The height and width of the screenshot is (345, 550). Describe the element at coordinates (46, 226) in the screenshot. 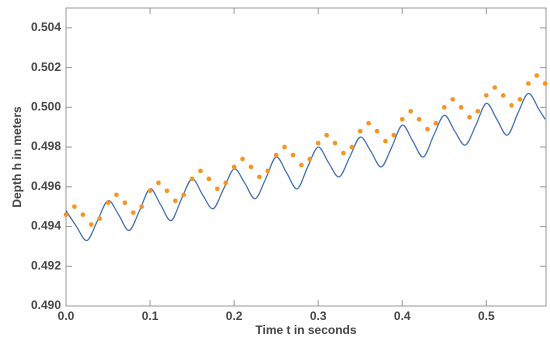

I see `y-tick-label: 0.494` at that location.